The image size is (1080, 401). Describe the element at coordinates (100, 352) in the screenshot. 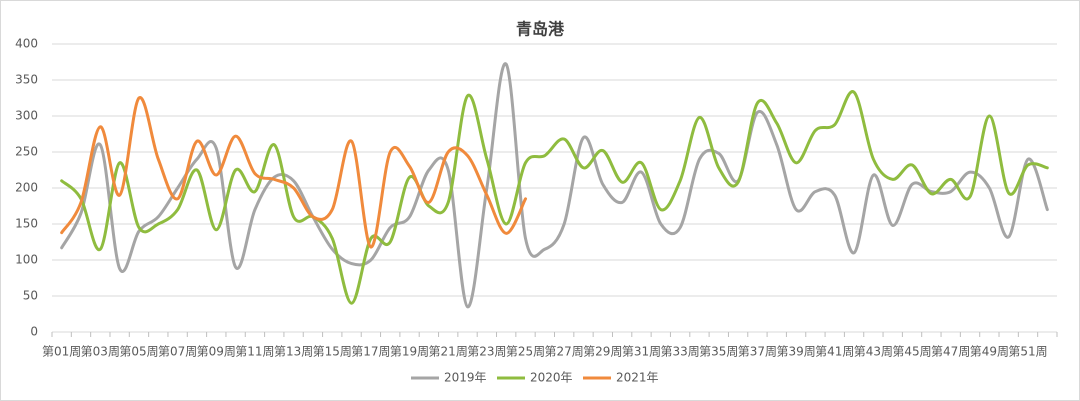

I see `x-tick-label: 第03周` at that location.